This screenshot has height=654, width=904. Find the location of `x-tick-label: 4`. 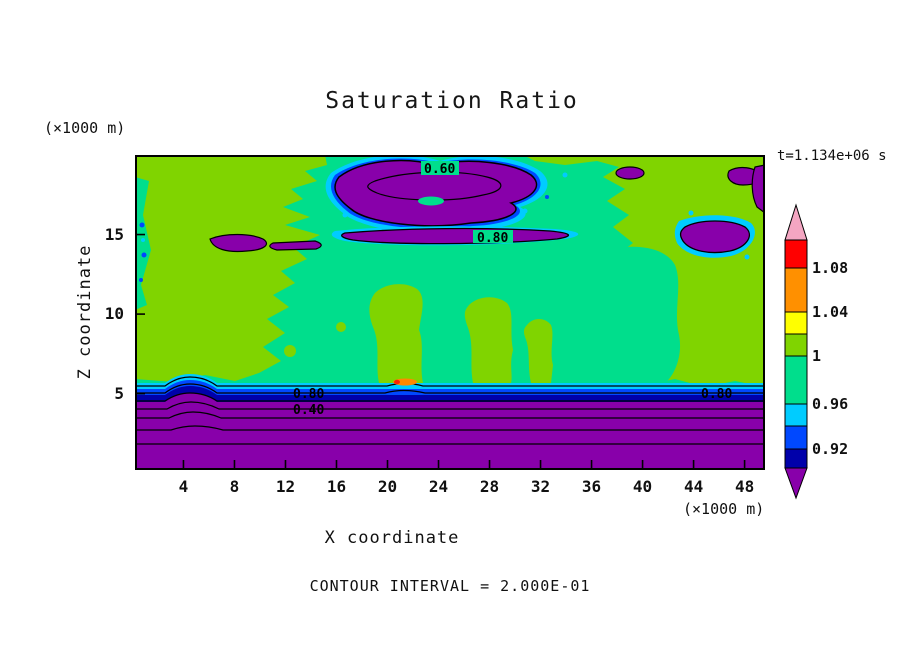

x-tick-label: 4 is located at coordinates (183, 486).